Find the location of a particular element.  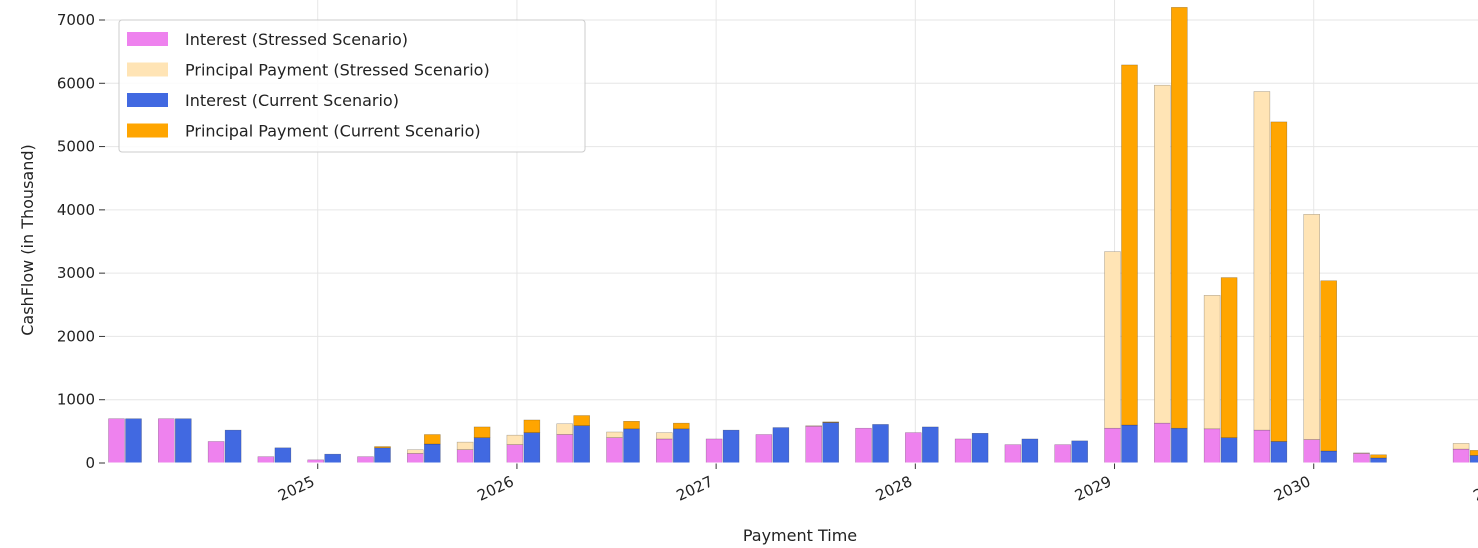

y-tick-label: 7000 is located at coordinates (76, 20).